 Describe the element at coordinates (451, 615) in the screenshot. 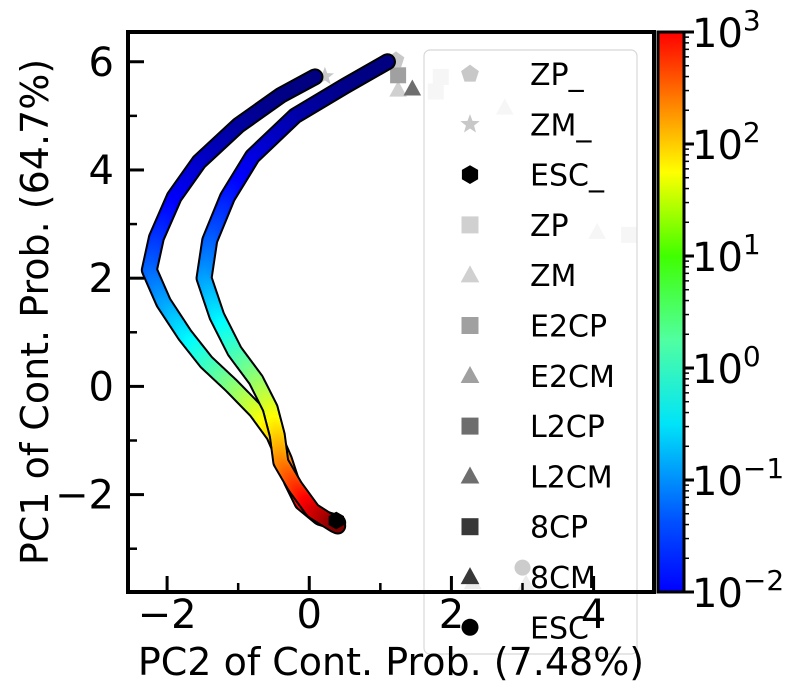

I see `x-tick-label: 2` at that location.